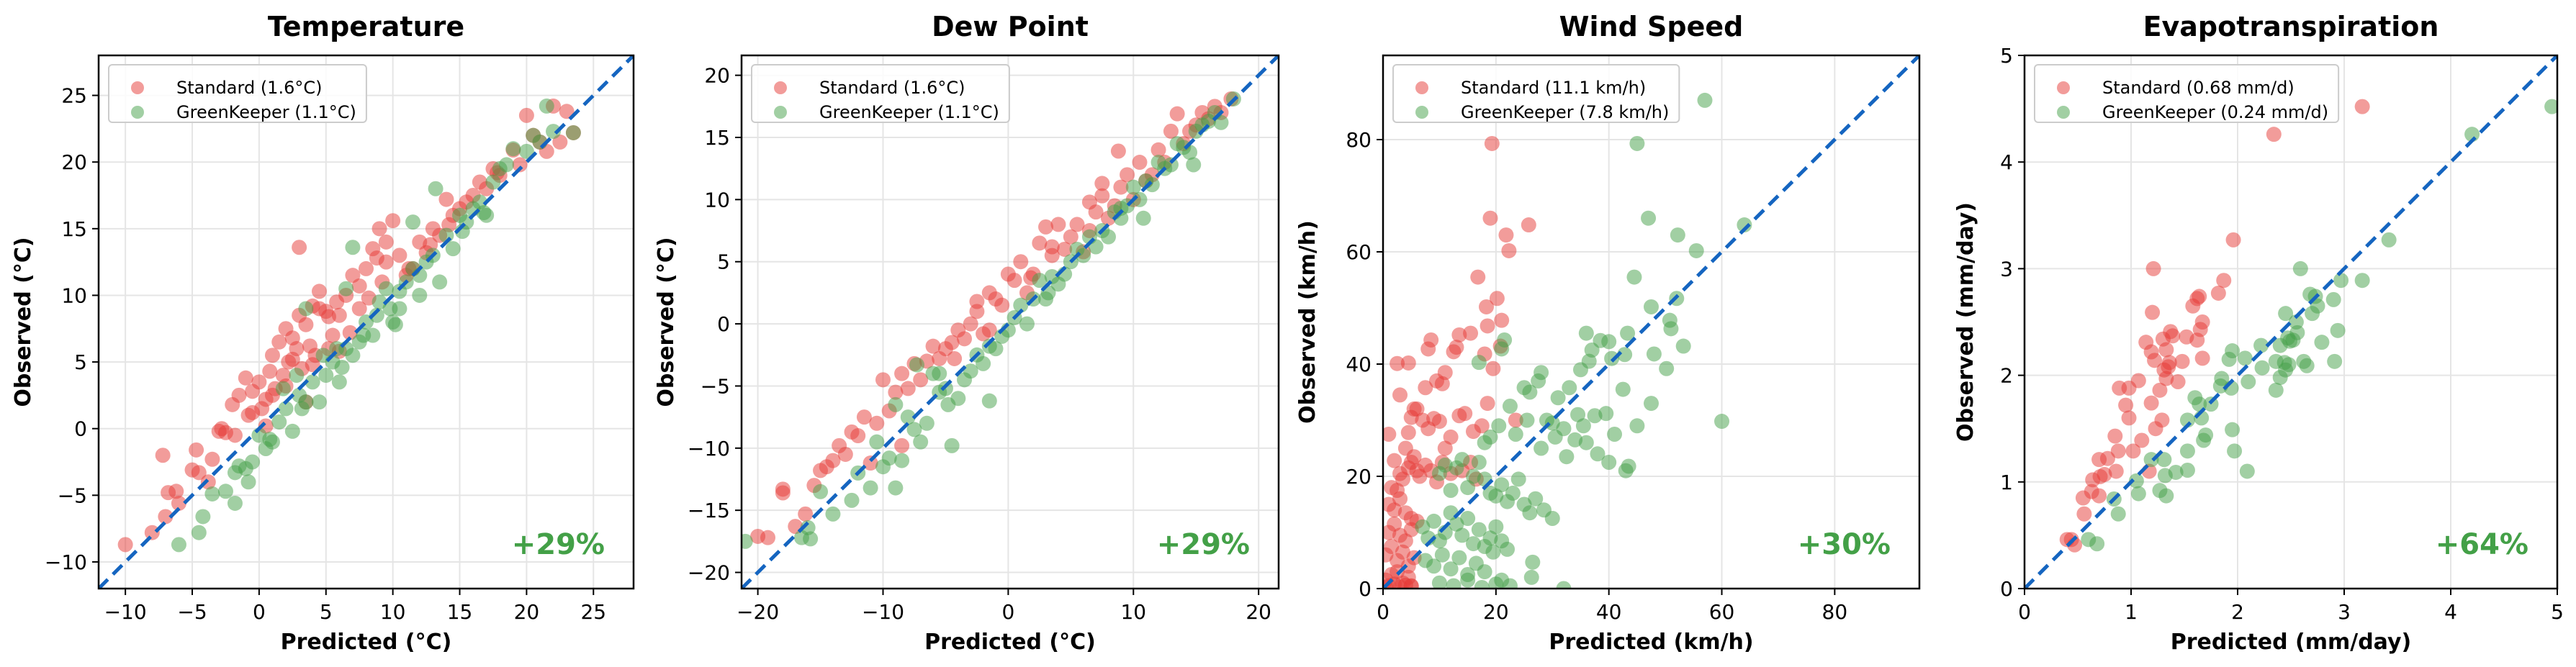 The image size is (2576, 667). Describe the element at coordinates (1010, 27) in the screenshot. I see `chart-title: Dew Point` at that location.